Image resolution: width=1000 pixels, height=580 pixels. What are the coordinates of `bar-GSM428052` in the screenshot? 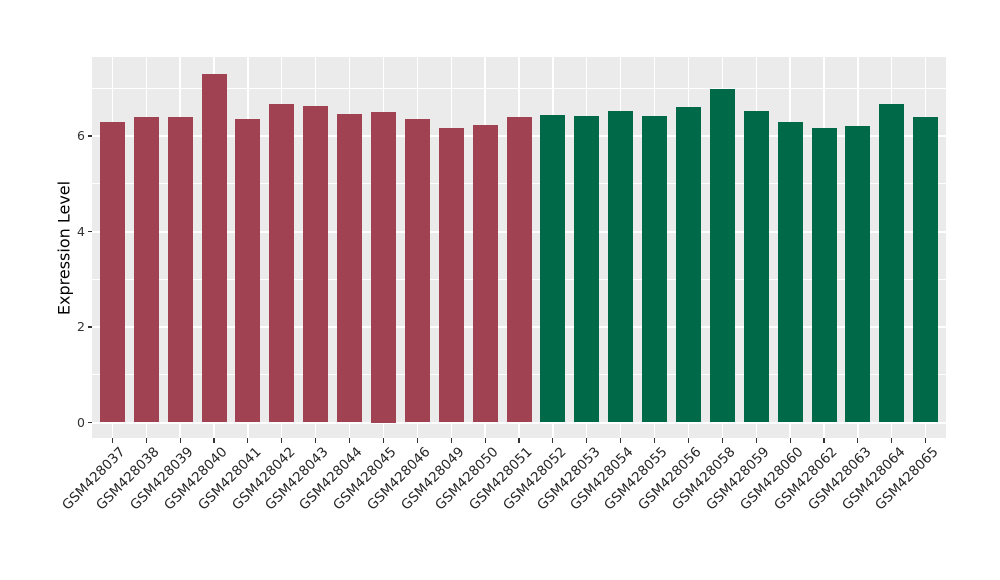 It's located at (553, 269).